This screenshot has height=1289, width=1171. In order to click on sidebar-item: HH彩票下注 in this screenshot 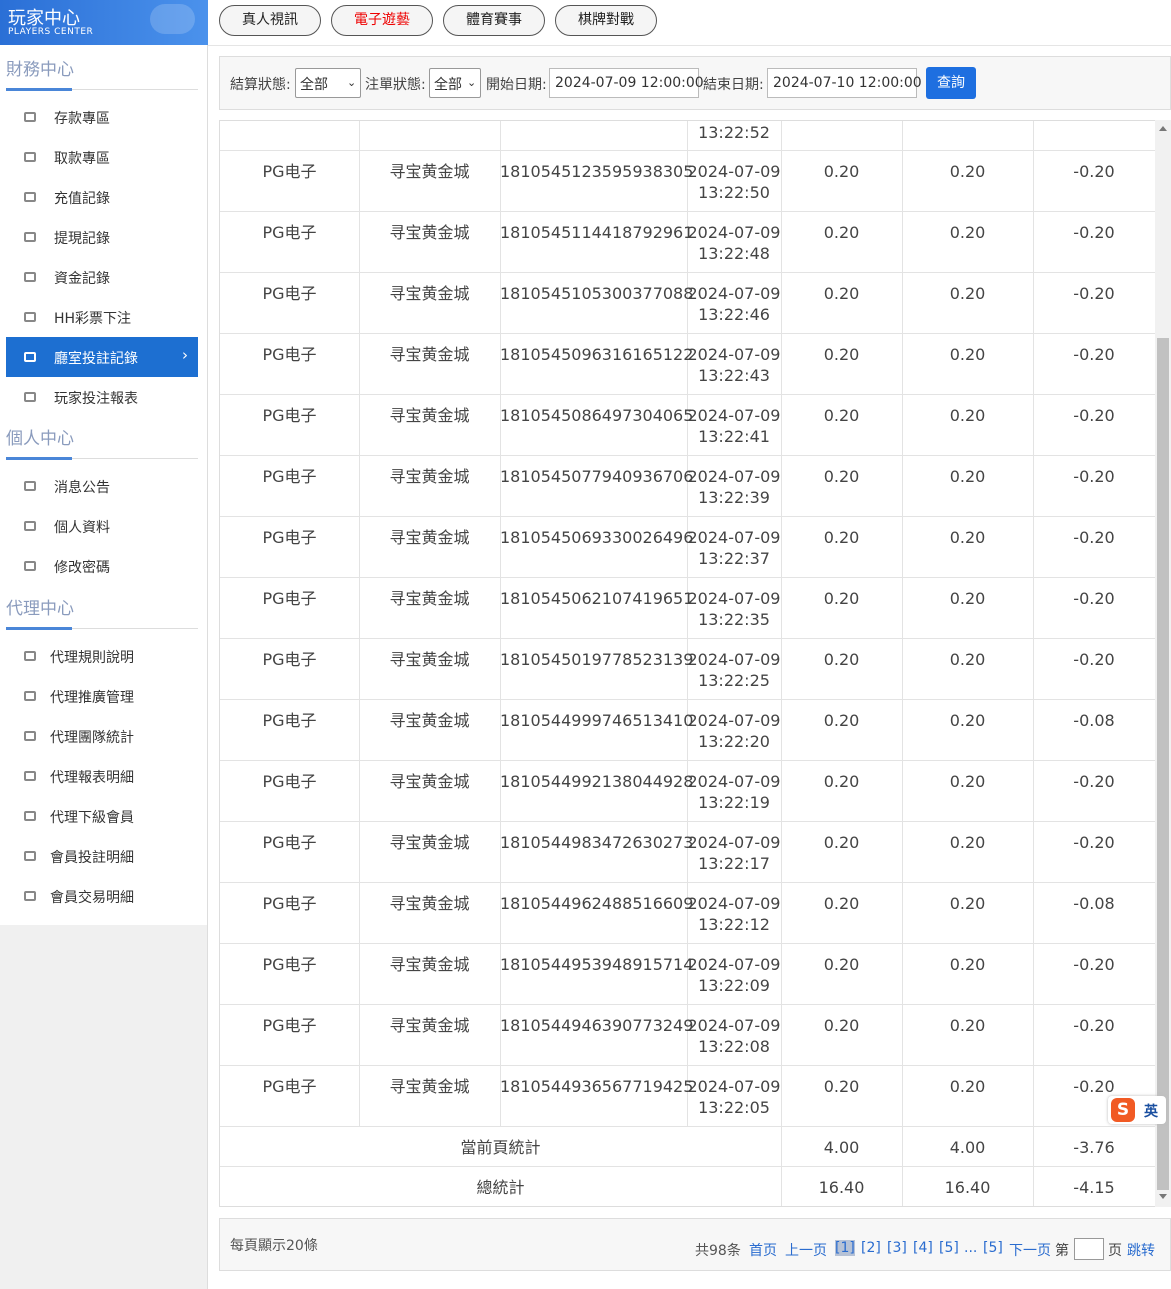, I will do `click(102, 317)`.